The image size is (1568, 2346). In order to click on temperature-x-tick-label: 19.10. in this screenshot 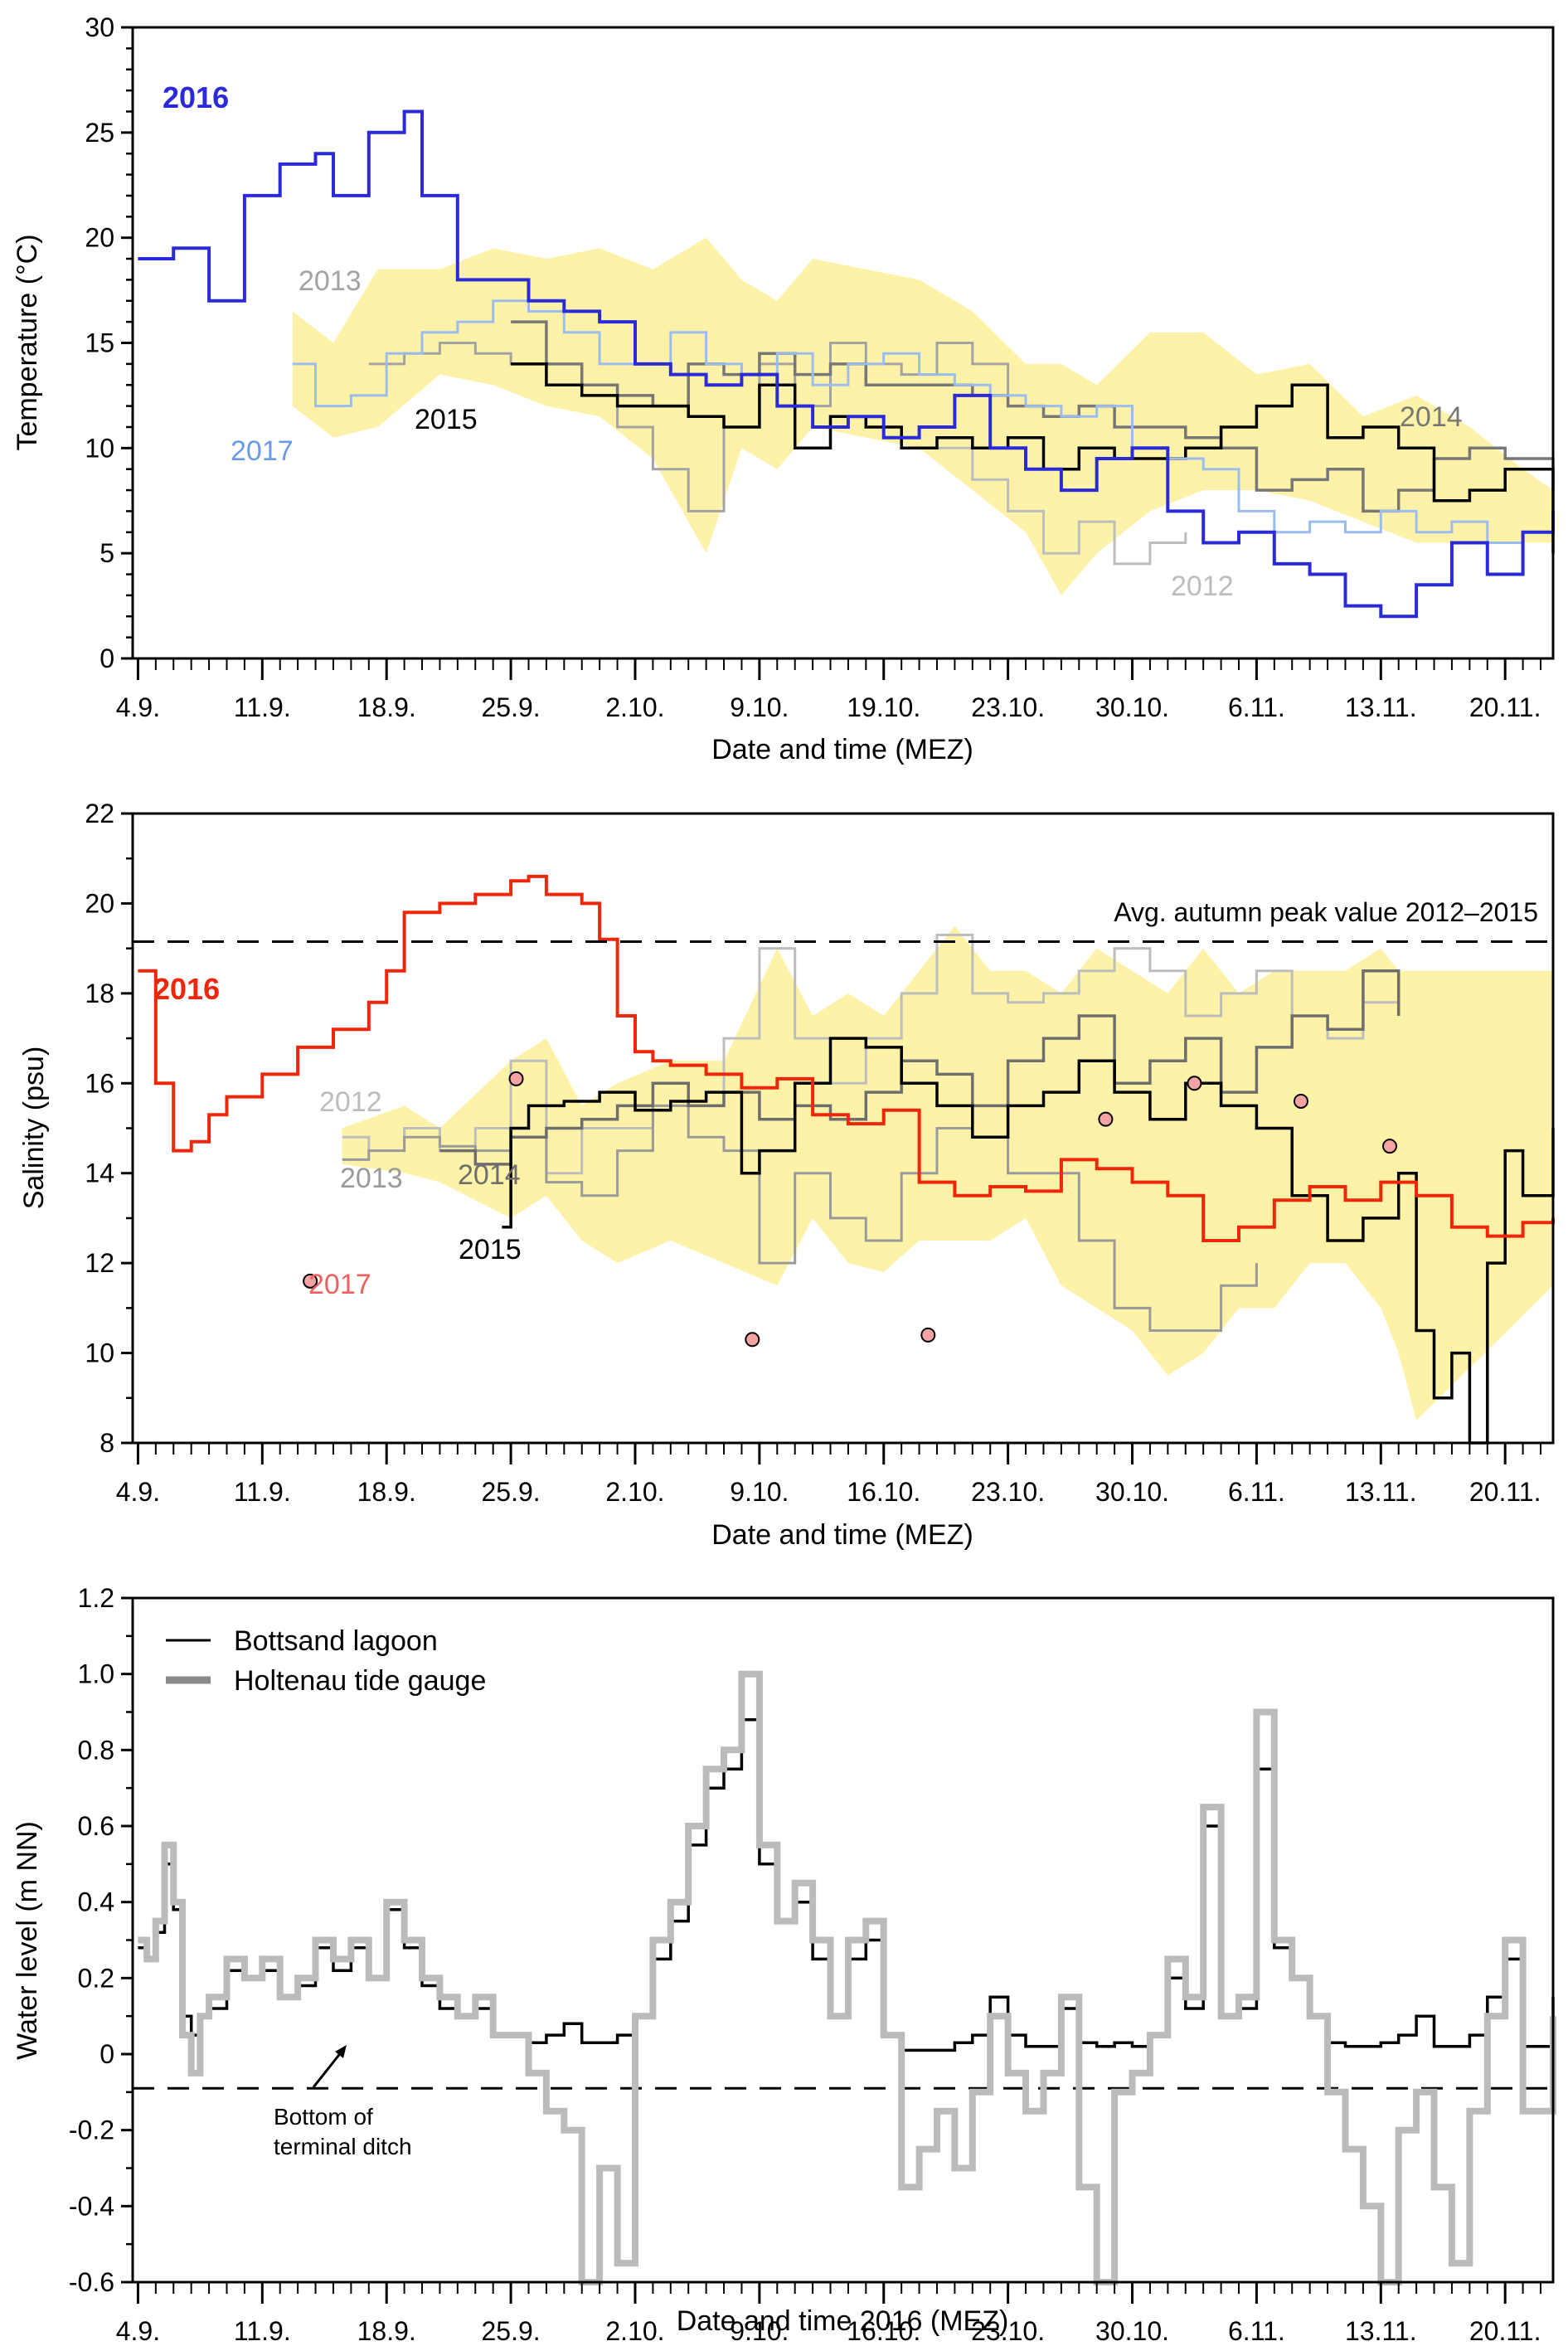, I will do `click(883, 707)`.